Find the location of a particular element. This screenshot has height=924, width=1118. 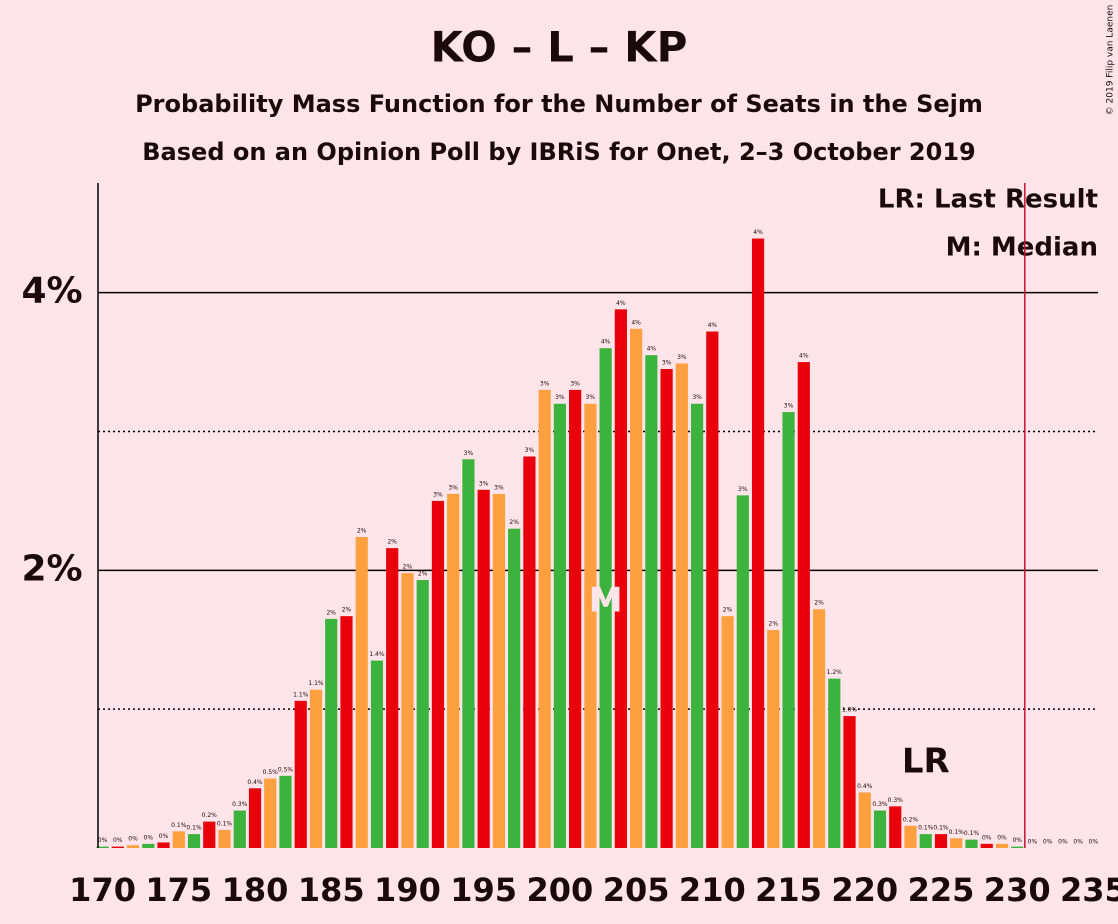

x-tick-label: 230 is located at coordinates (1017, 890).